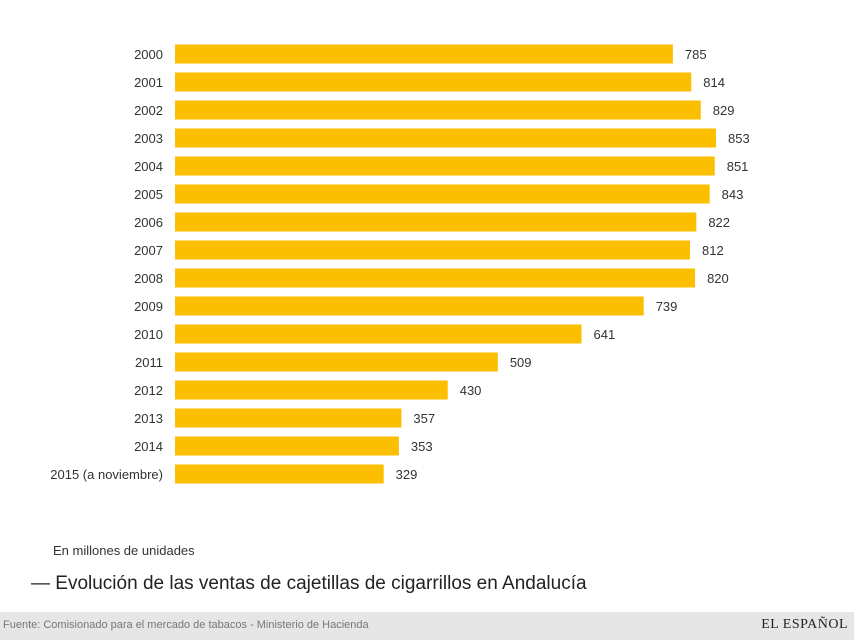 The image size is (854, 640). What do you see at coordinates (148, 110) in the screenshot?
I see `category-label: 2002` at bounding box center [148, 110].